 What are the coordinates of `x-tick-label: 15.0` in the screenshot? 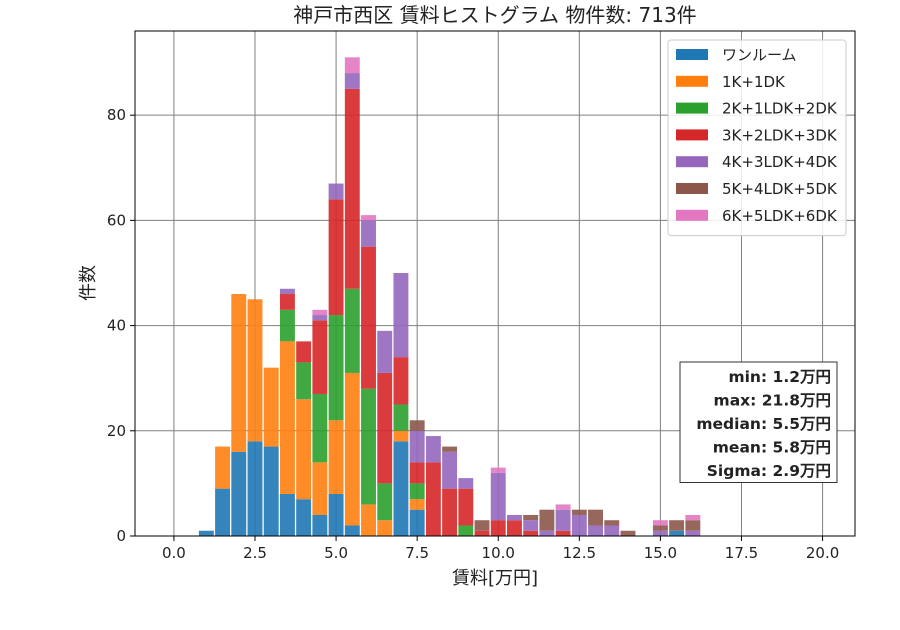 It's located at (660, 553).